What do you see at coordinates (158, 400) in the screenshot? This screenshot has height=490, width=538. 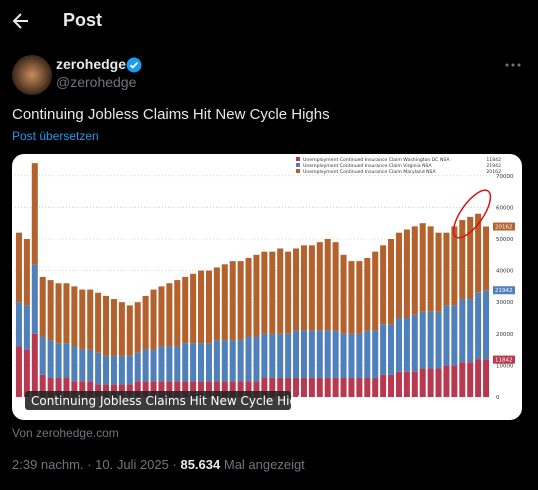 I see `caption-bg` at bounding box center [158, 400].